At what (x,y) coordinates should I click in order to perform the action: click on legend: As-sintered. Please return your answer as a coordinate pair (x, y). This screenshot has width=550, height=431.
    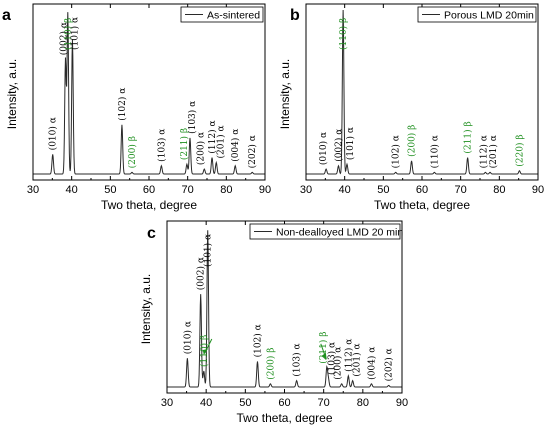
    Looking at the image, I should click on (222, 14).